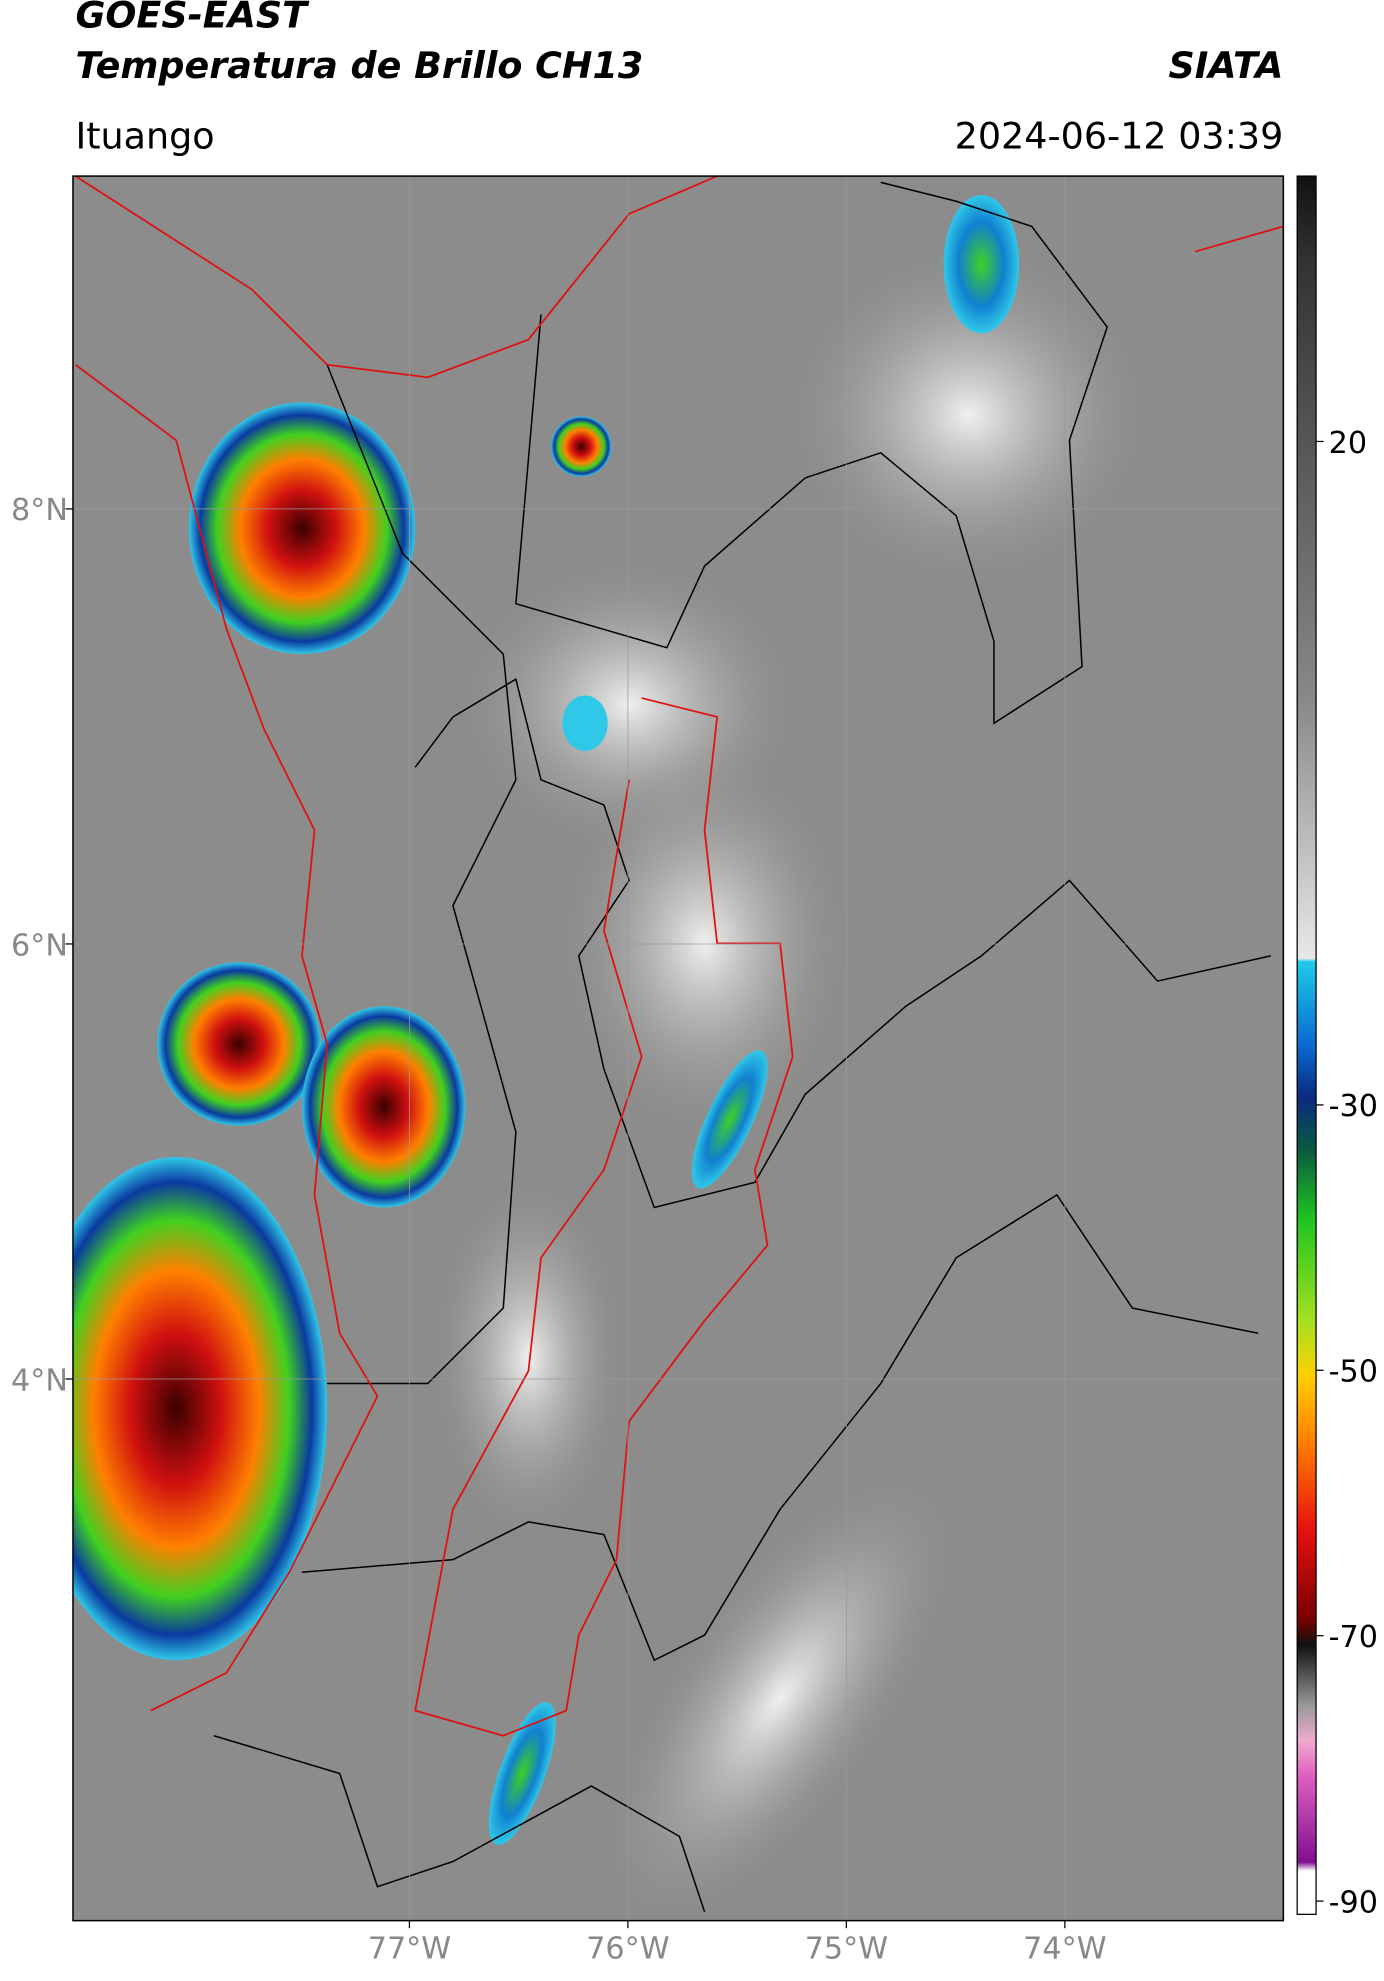 Image resolution: width=1384 pixels, height=1981 pixels. I want to click on colorbar, so click(1306, 1045).